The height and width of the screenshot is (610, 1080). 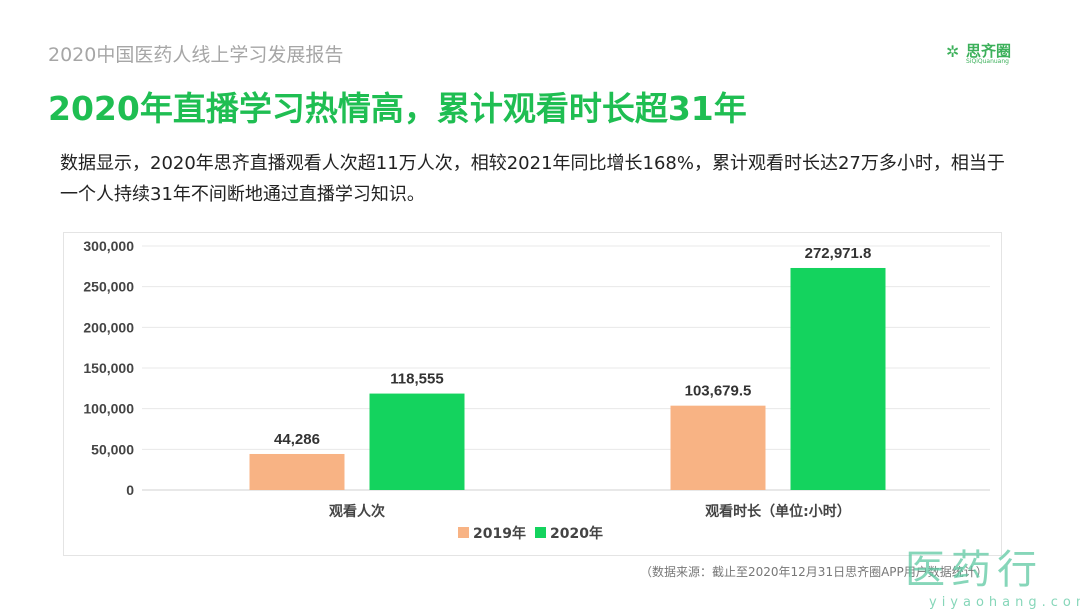 I want to click on tree-logo-icon: ✲, so click(x=953, y=51).